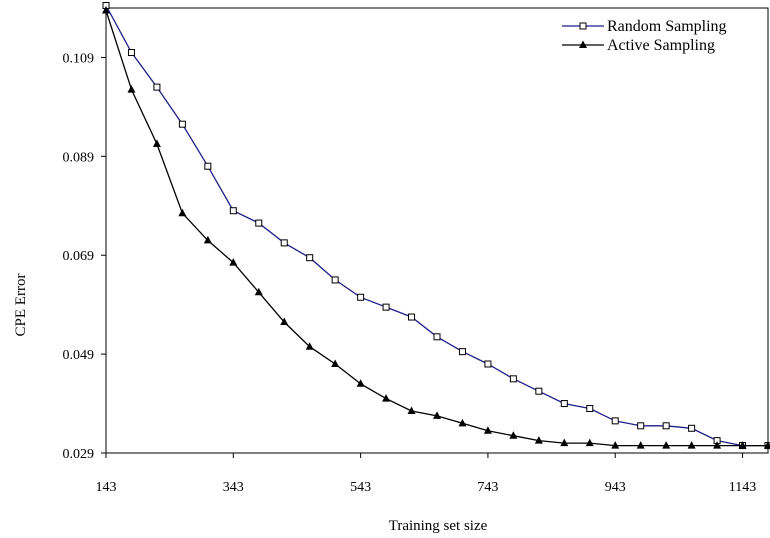  I want to click on legend-item-random-sampling: Random Sampling, so click(644, 26).